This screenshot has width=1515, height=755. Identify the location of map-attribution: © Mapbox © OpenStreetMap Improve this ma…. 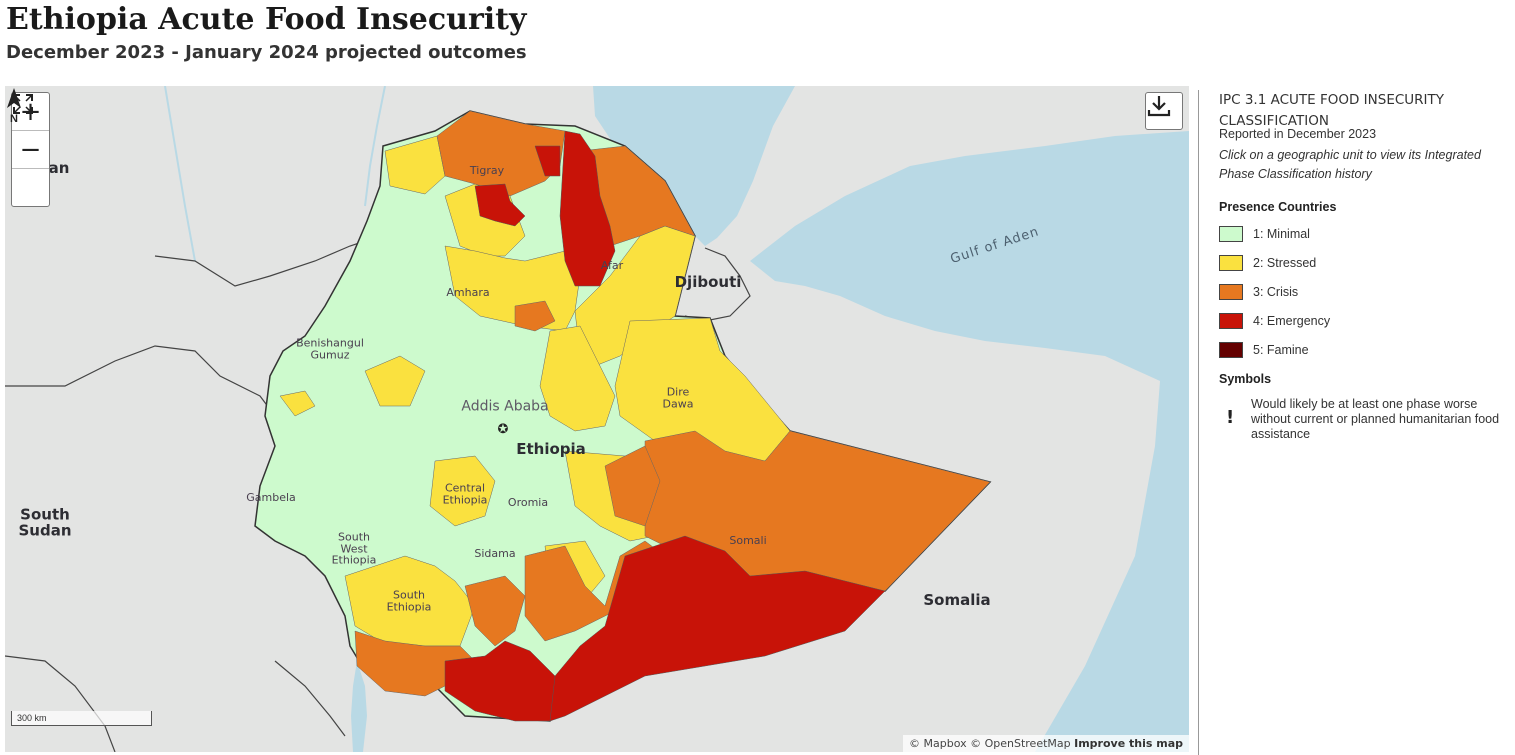
(1046, 743).